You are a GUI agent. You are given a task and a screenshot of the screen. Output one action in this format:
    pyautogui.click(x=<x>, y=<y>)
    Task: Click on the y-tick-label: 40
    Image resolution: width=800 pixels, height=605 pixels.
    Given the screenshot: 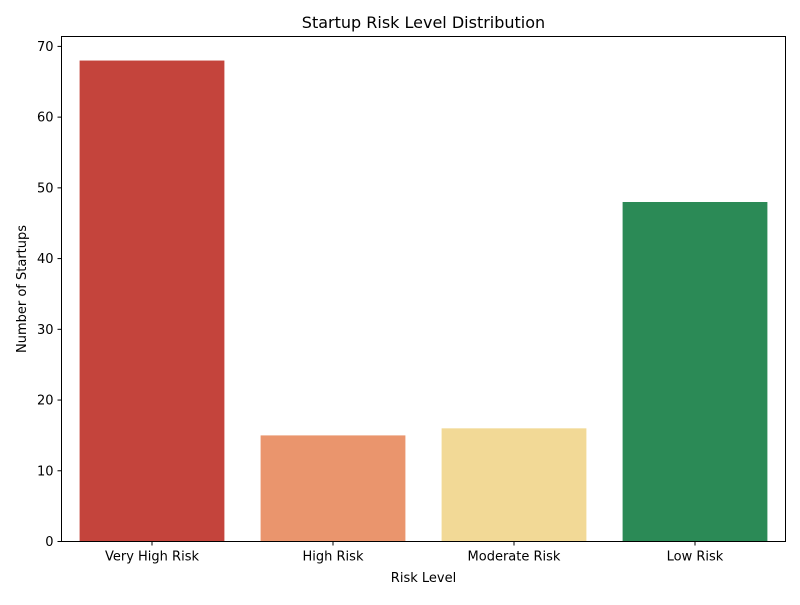 What is the action you would take?
    pyautogui.click(x=45, y=259)
    